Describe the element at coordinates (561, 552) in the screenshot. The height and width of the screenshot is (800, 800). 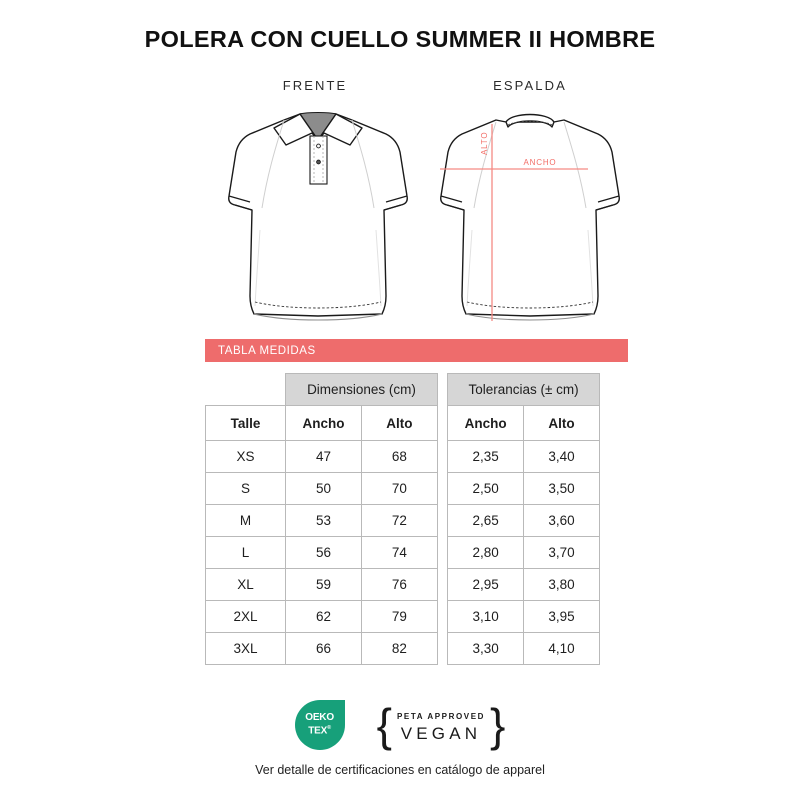
I see `cell-tol-alto: 3,70` at that location.